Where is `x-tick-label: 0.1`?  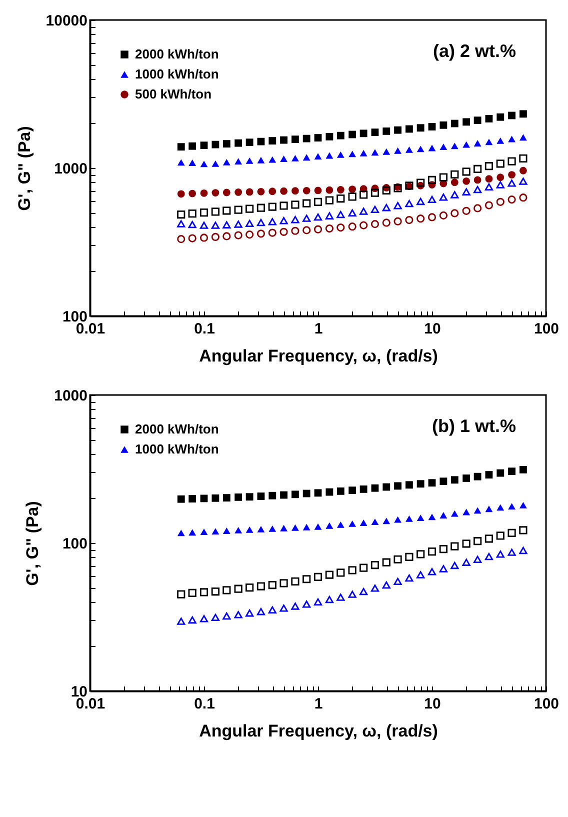 x-tick-label: 0.1 is located at coordinates (204, 704).